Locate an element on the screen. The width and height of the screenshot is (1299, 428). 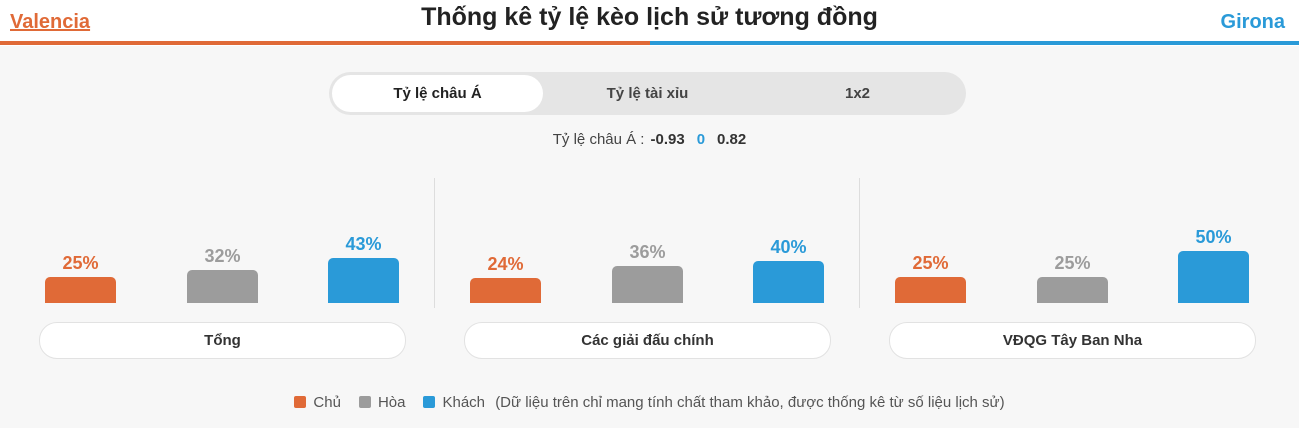
tab-asian-handicap: Tỷ lệ châu Á is located at coordinates (437, 93).